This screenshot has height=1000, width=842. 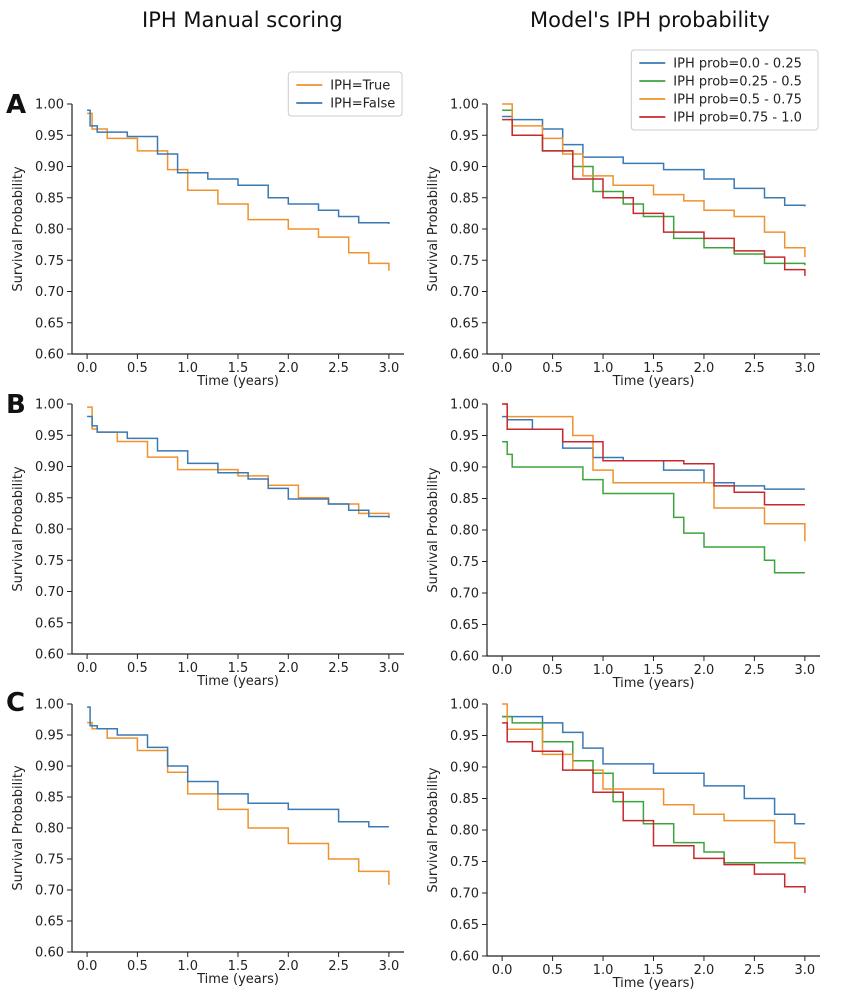 I want to click on legend-label: IPH prob=0.25 - 0.5, so click(x=737, y=82).